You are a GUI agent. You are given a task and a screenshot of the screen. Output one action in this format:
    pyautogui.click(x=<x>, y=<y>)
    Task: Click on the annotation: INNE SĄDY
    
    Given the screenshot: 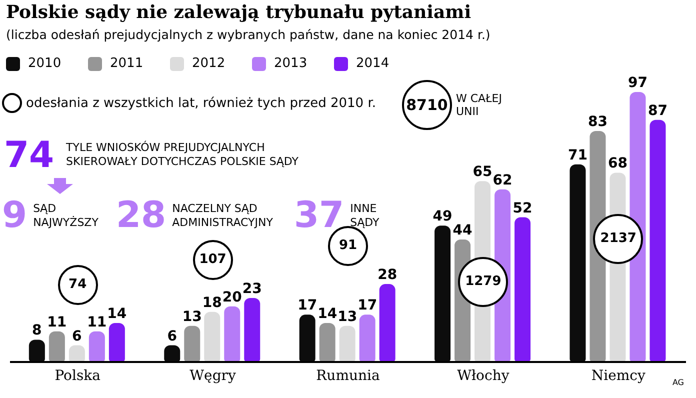 What is the action you would take?
    pyautogui.click(x=365, y=216)
    